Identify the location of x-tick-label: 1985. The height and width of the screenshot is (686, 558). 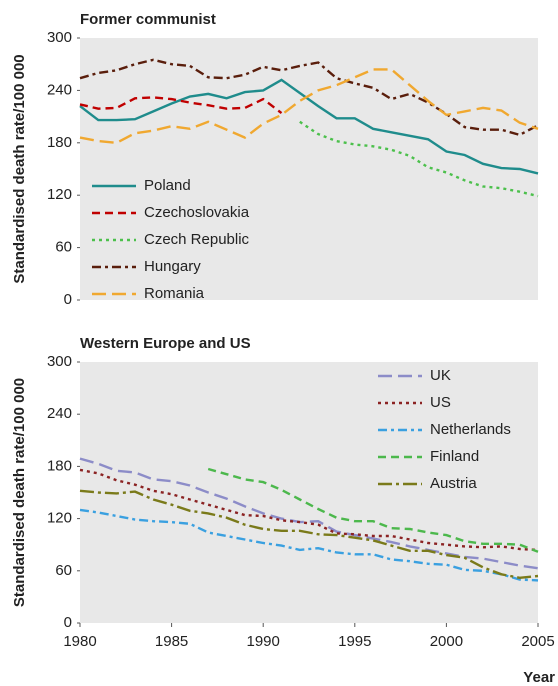
(171, 641).